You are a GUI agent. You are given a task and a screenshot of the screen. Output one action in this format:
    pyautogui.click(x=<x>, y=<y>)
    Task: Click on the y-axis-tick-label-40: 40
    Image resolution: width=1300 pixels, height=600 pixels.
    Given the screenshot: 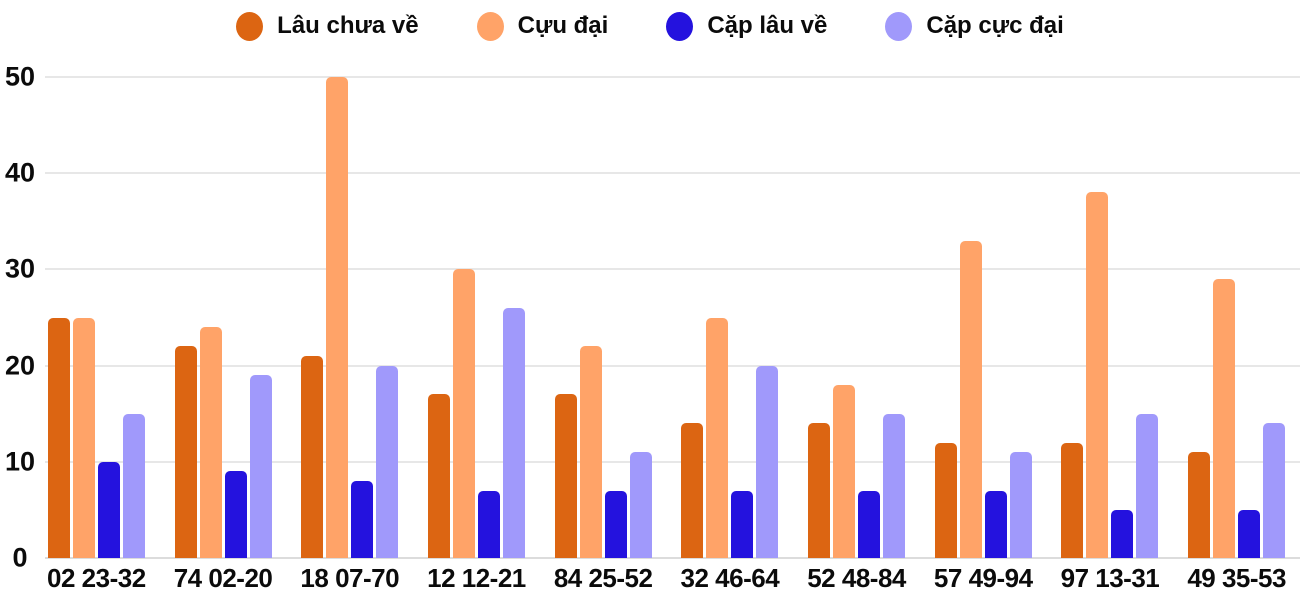 What is the action you would take?
    pyautogui.click(x=20, y=172)
    